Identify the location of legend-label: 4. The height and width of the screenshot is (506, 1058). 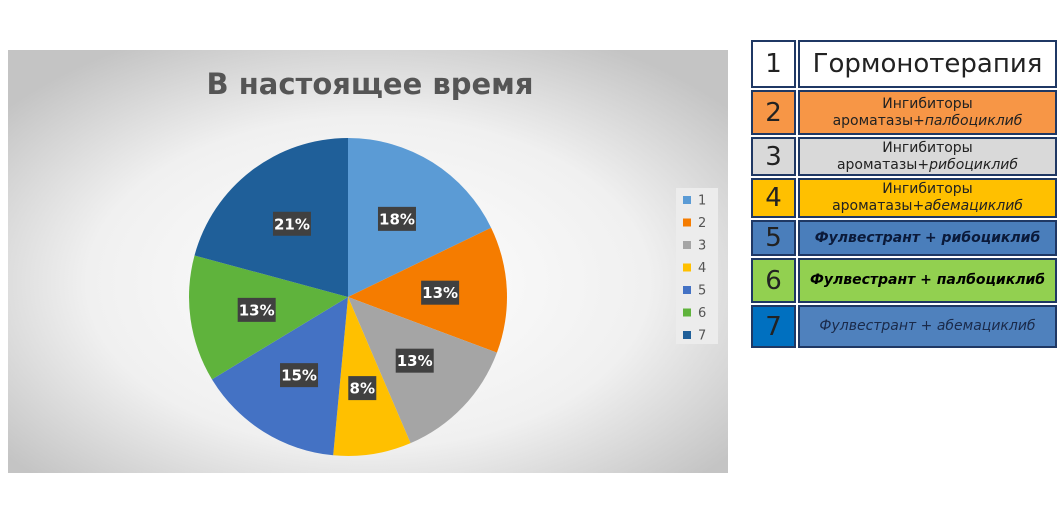
(702, 268).